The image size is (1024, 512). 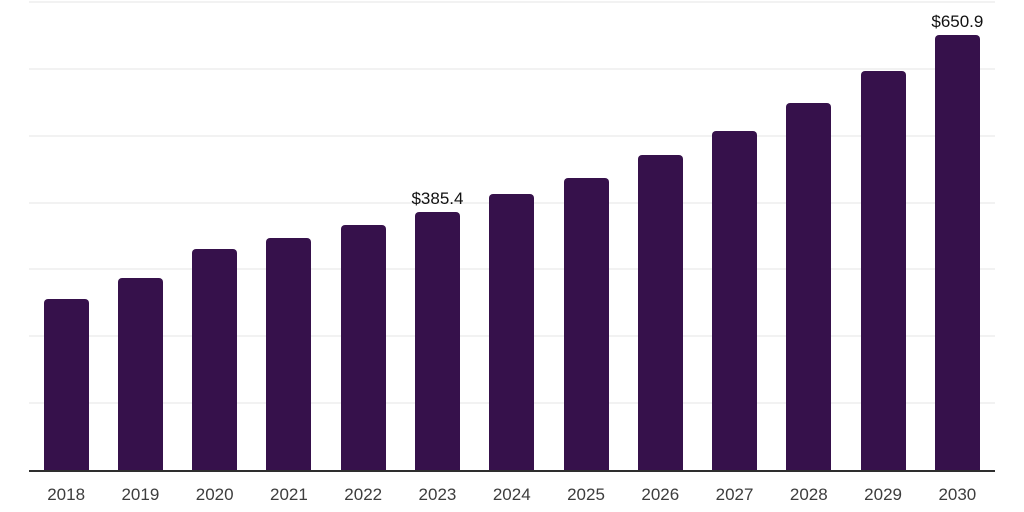 I want to click on bar-2022, so click(x=363, y=347).